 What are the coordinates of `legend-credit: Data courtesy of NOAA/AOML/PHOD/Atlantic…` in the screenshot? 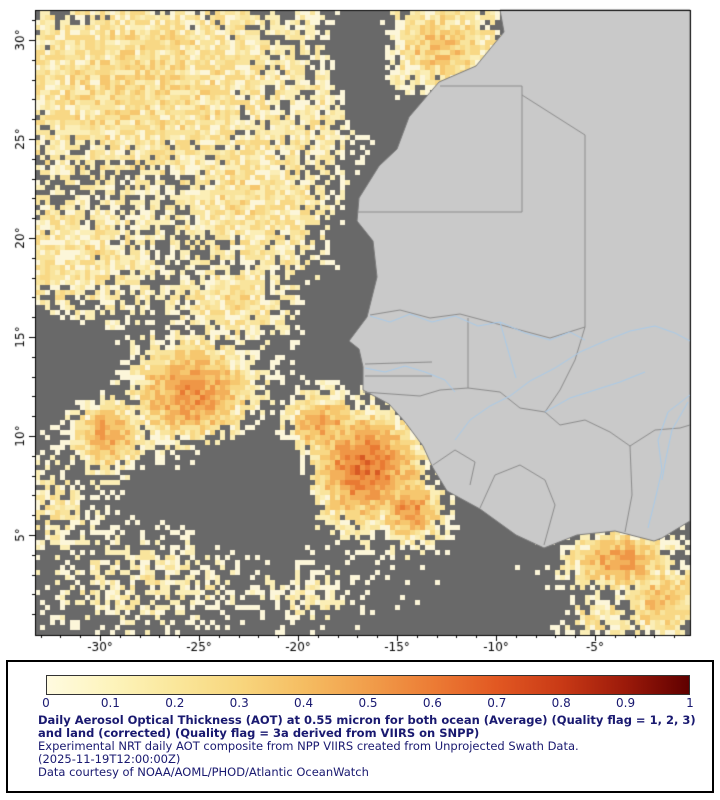 It's located at (203, 771).